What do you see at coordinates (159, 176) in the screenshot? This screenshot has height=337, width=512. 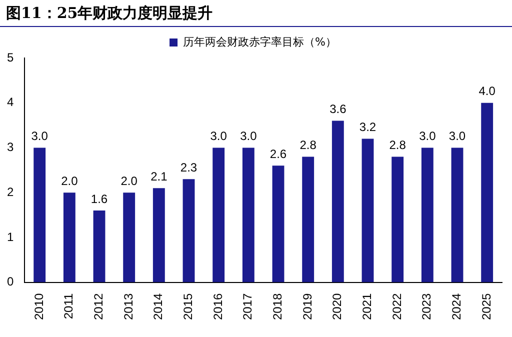 I see `data-label: 2.1` at bounding box center [159, 176].